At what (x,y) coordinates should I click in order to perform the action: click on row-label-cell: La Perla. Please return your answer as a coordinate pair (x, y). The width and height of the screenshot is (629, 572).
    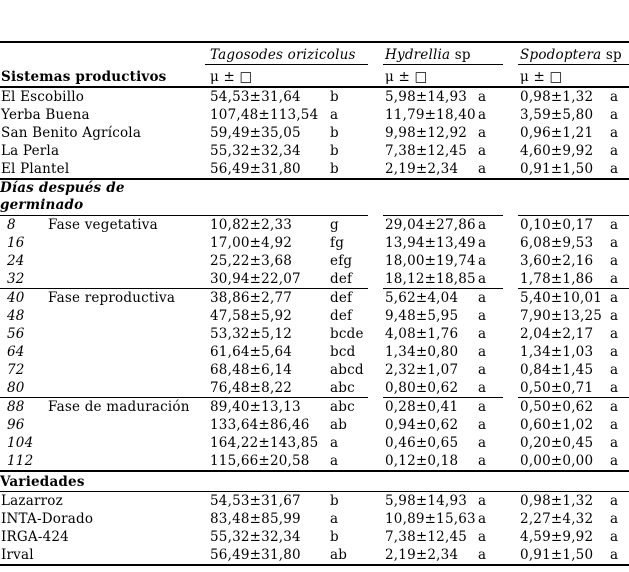
    Looking at the image, I should click on (102, 151).